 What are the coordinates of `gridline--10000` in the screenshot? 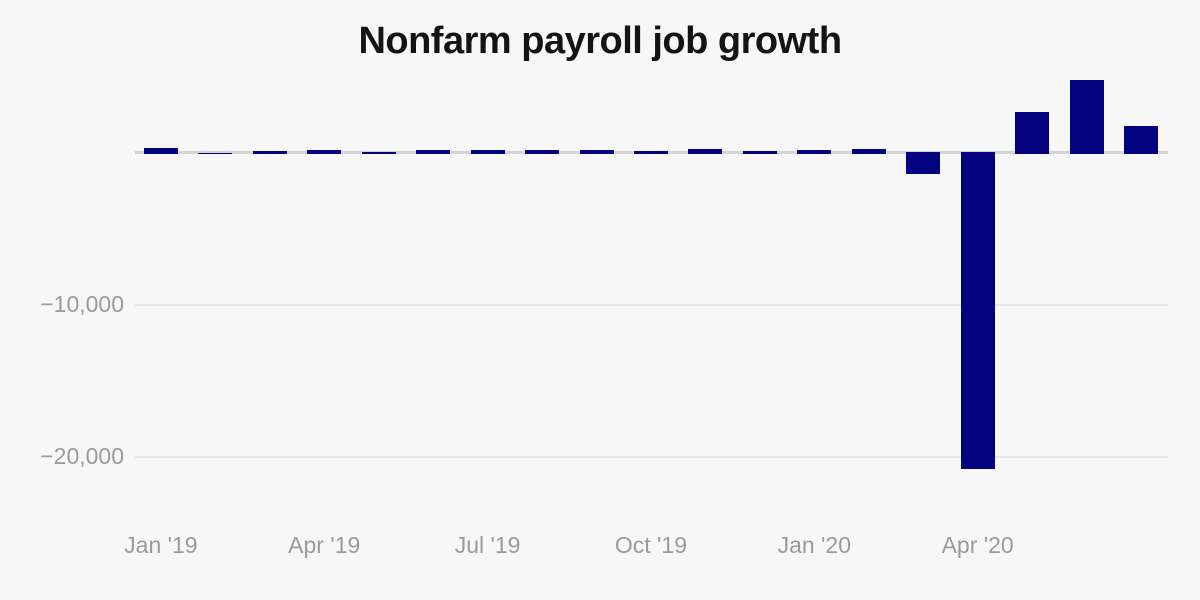 It's located at (651, 305).